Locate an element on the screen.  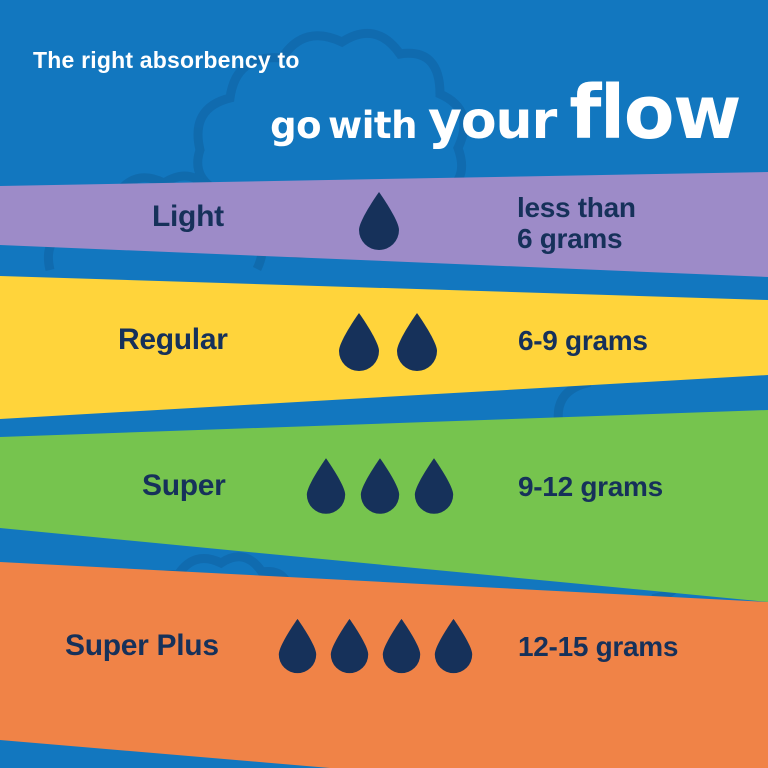
headline-word-with: with is located at coordinates (372, 125).